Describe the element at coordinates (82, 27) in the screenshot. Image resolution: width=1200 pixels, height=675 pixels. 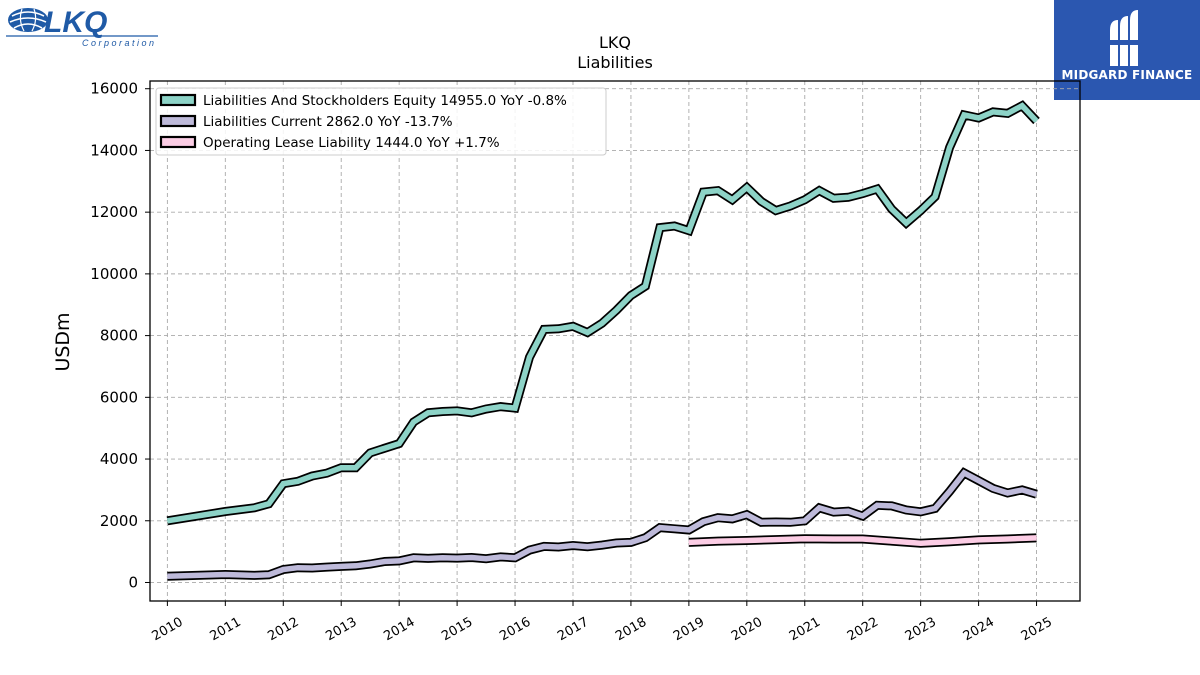
I see `lkq-logo: LKQ Corporation` at that location.